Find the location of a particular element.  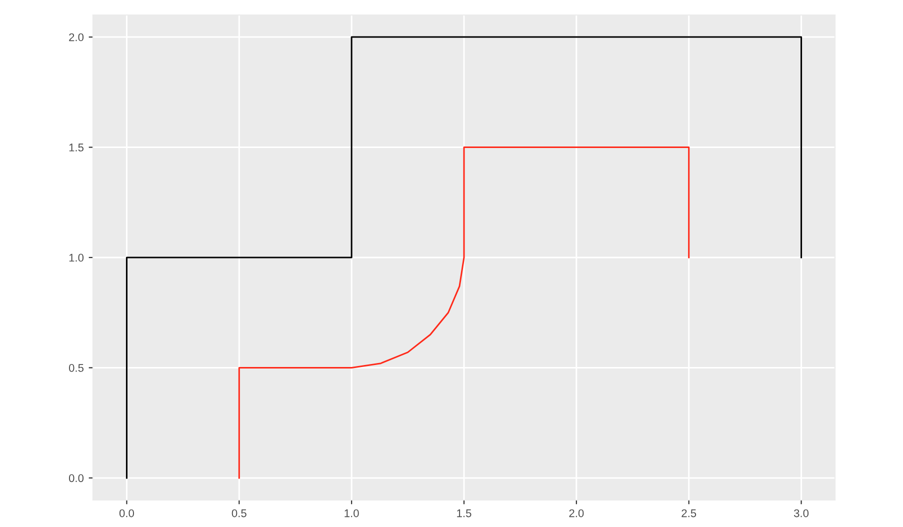

x-tick-label: 0.5 is located at coordinates (239, 513).